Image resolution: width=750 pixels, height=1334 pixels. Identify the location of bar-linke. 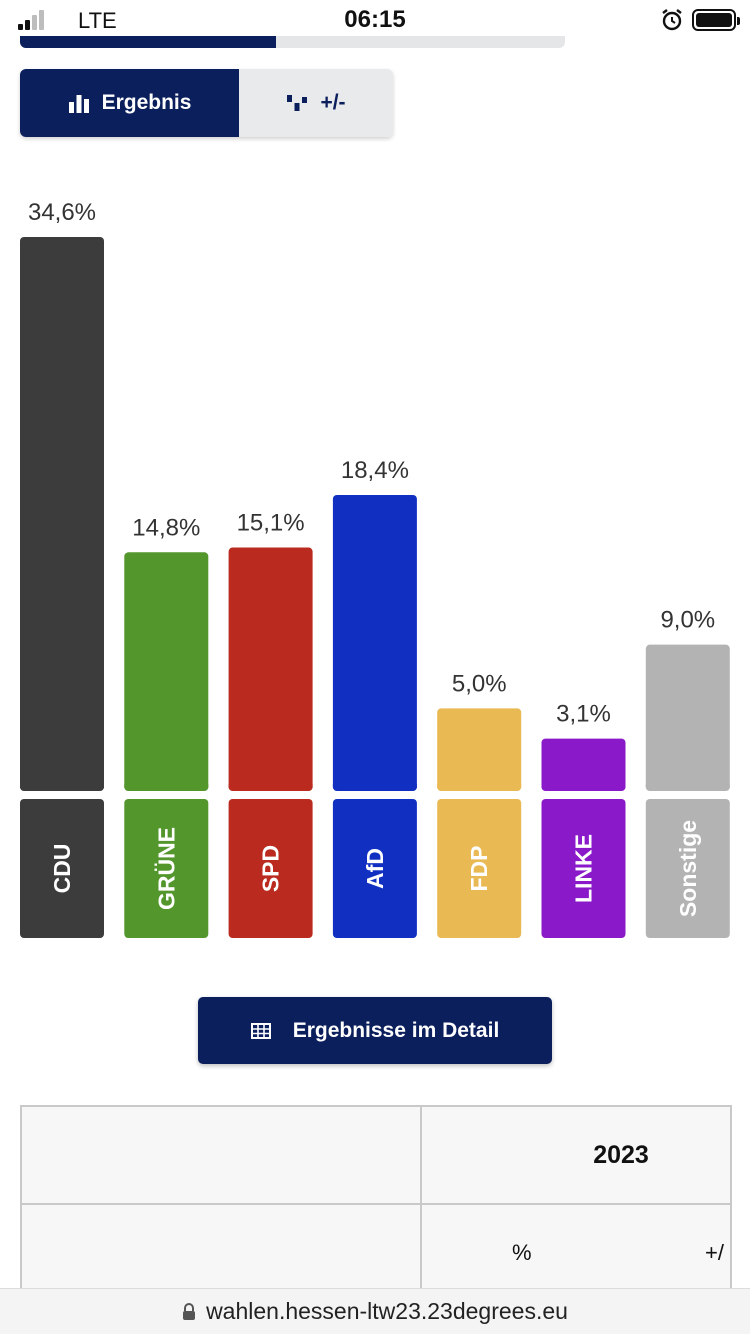
(583, 764).